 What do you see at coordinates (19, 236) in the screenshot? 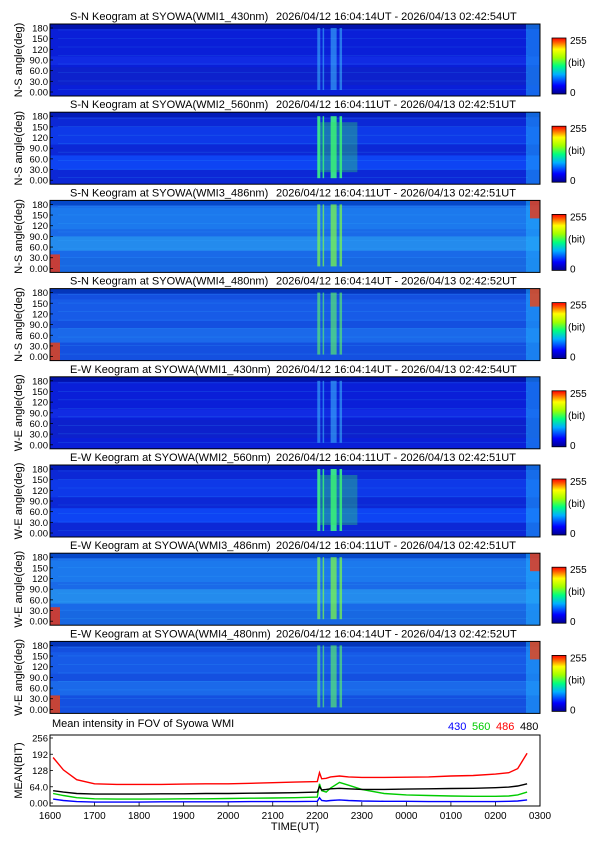
I see `y-axis-label: N-S angle(deg)` at bounding box center [19, 236].